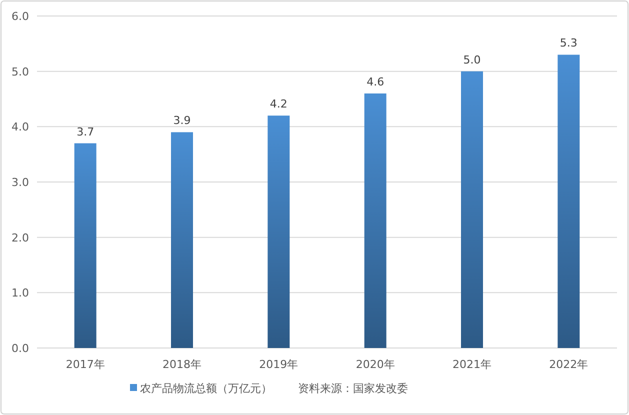  Describe the element at coordinates (353, 388) in the screenshot. I see `text: 资料来源：国家发改委` at that location.